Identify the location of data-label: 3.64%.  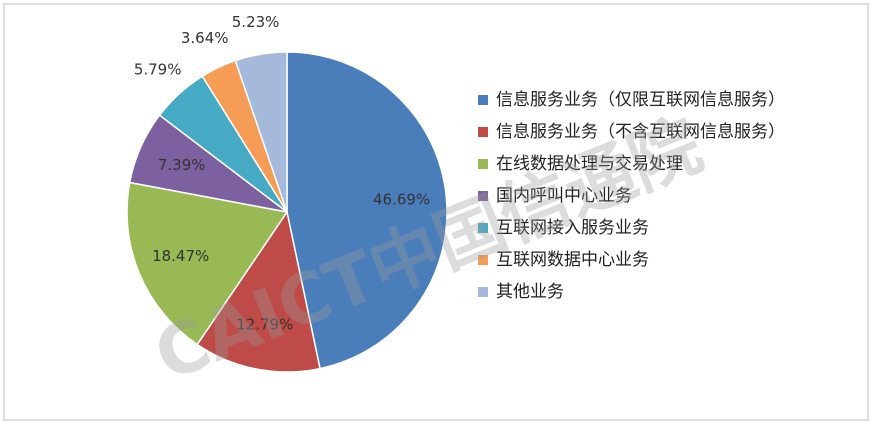
(205, 38).